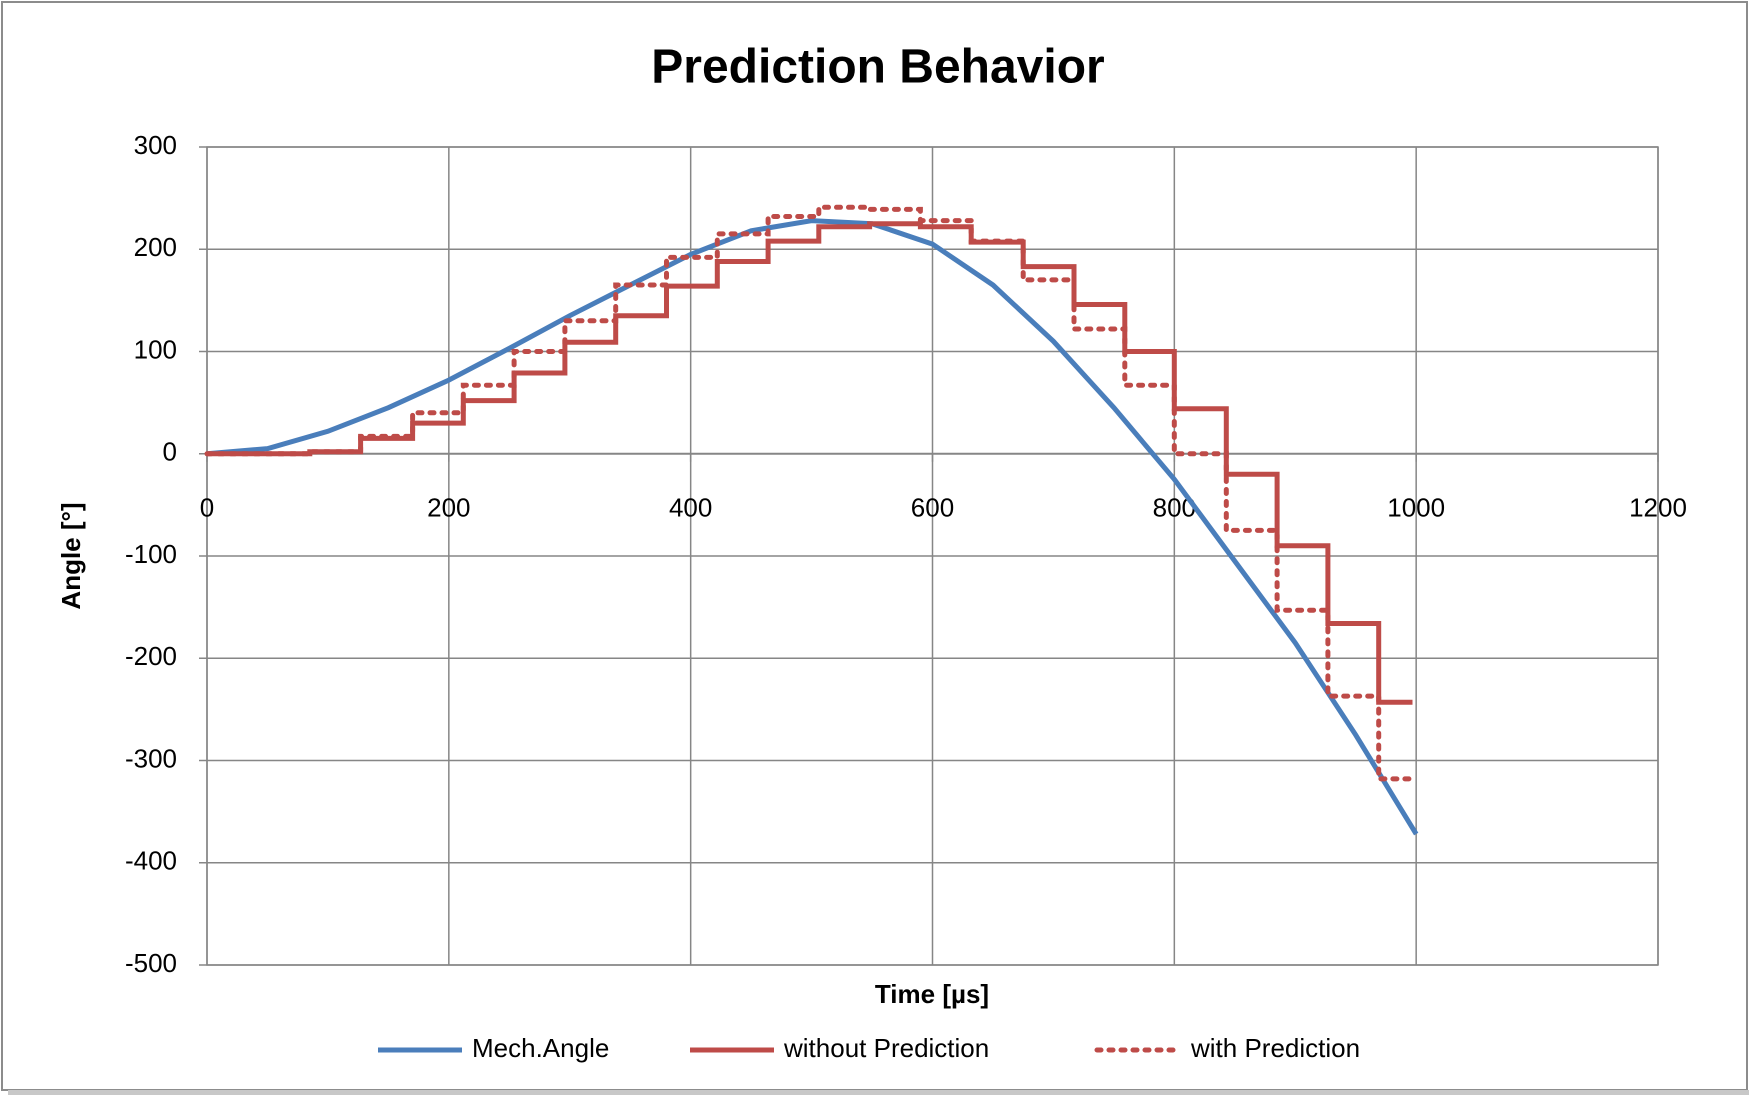 The width and height of the screenshot is (1755, 1098). I want to click on legend-label: with Prediction, so click(1275, 1048).